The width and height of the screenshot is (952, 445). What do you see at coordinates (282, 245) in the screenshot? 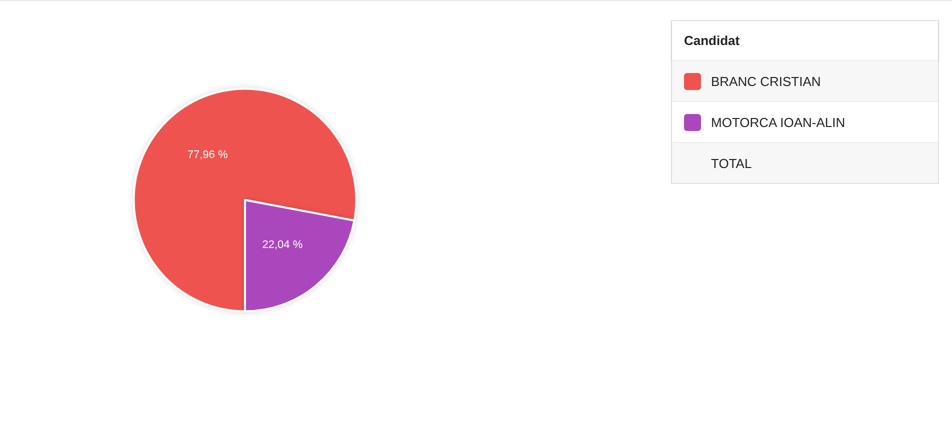
I see `data-label: 22,04 %` at bounding box center [282, 245].